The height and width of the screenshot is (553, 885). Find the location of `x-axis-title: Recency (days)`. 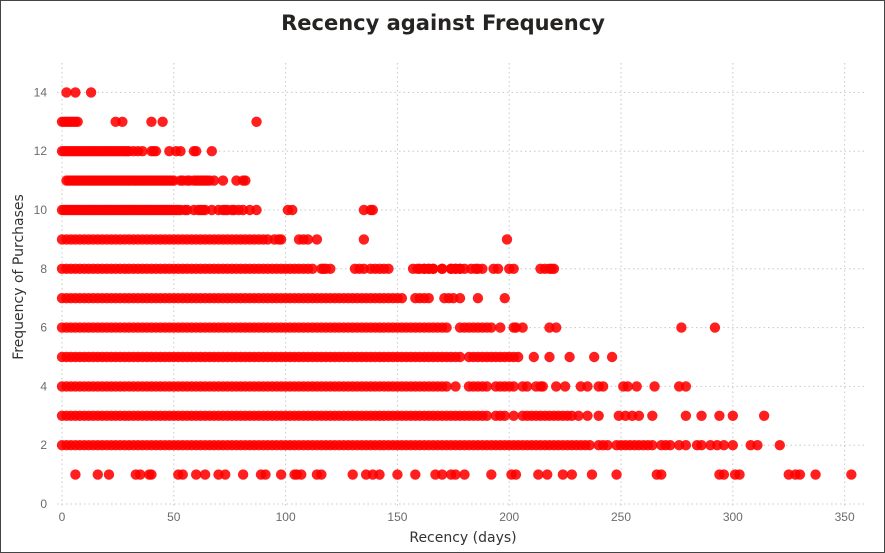

x-axis-title: Recency (days) is located at coordinates (462, 538).